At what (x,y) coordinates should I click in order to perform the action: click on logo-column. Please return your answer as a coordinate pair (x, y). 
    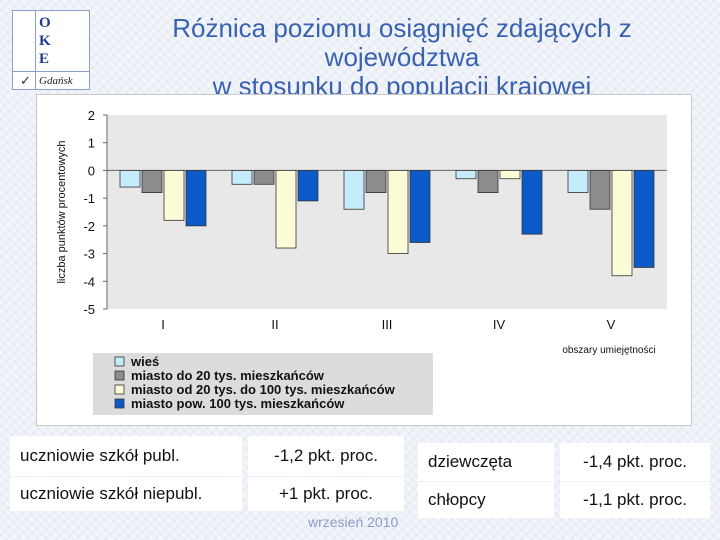
    Looking at the image, I should click on (24, 50).